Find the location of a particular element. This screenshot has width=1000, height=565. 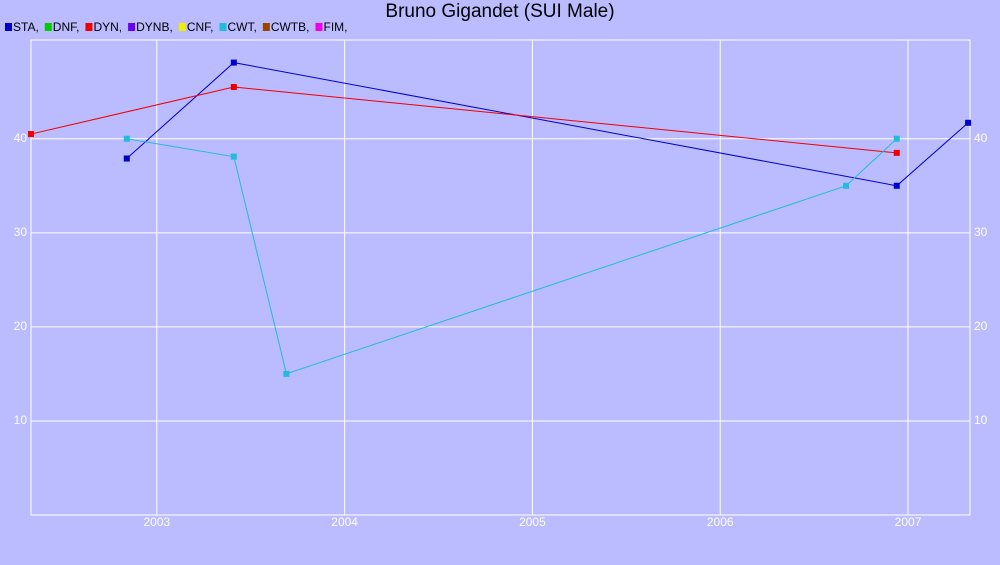

y2-tick-label: 40 is located at coordinates (981, 138).